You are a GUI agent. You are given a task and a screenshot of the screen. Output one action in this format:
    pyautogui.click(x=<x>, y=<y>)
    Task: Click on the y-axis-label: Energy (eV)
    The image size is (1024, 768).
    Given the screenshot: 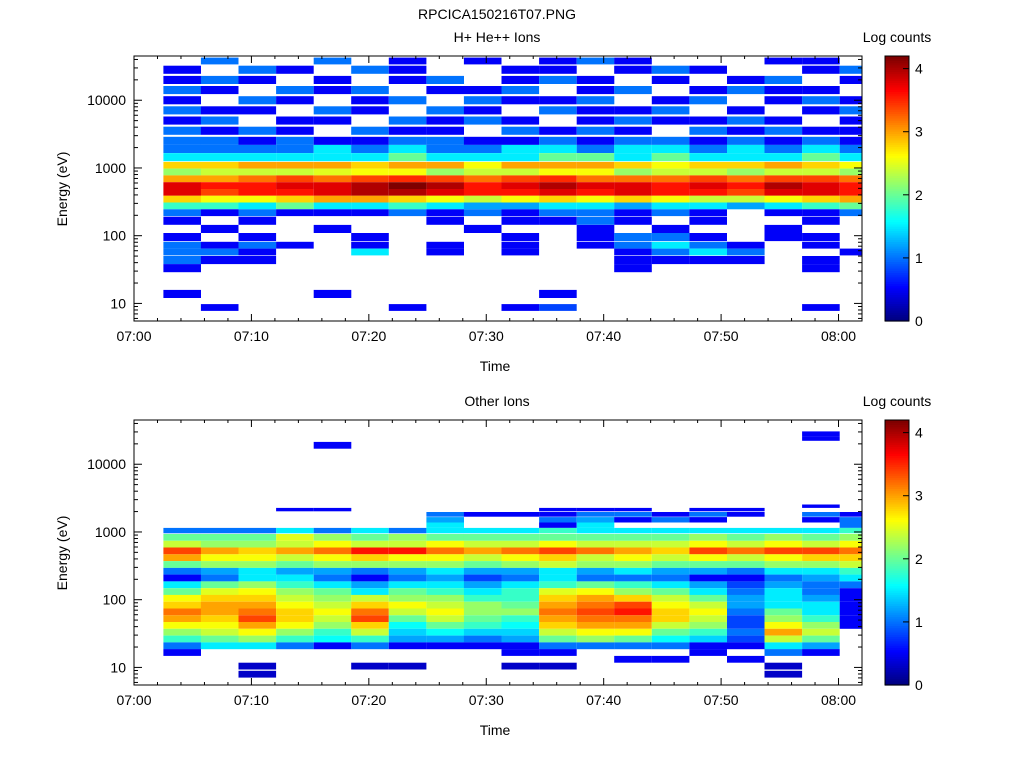 What is the action you would take?
    pyautogui.click(x=62, y=553)
    